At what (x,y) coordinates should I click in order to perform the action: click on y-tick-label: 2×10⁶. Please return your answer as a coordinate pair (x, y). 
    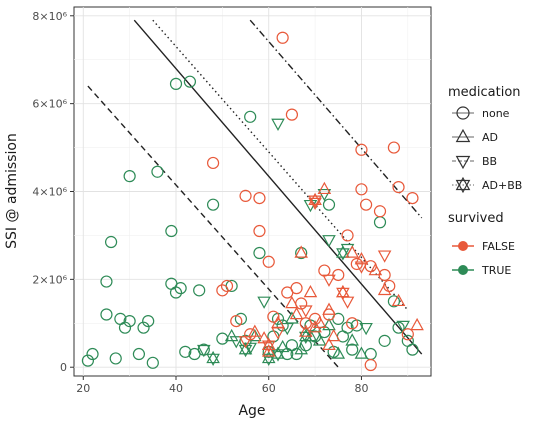
    Looking at the image, I should click on (49, 279).